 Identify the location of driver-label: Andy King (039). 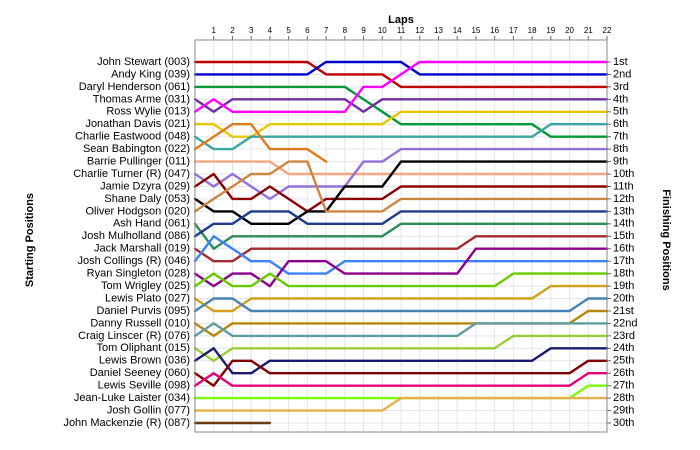
(150, 74).